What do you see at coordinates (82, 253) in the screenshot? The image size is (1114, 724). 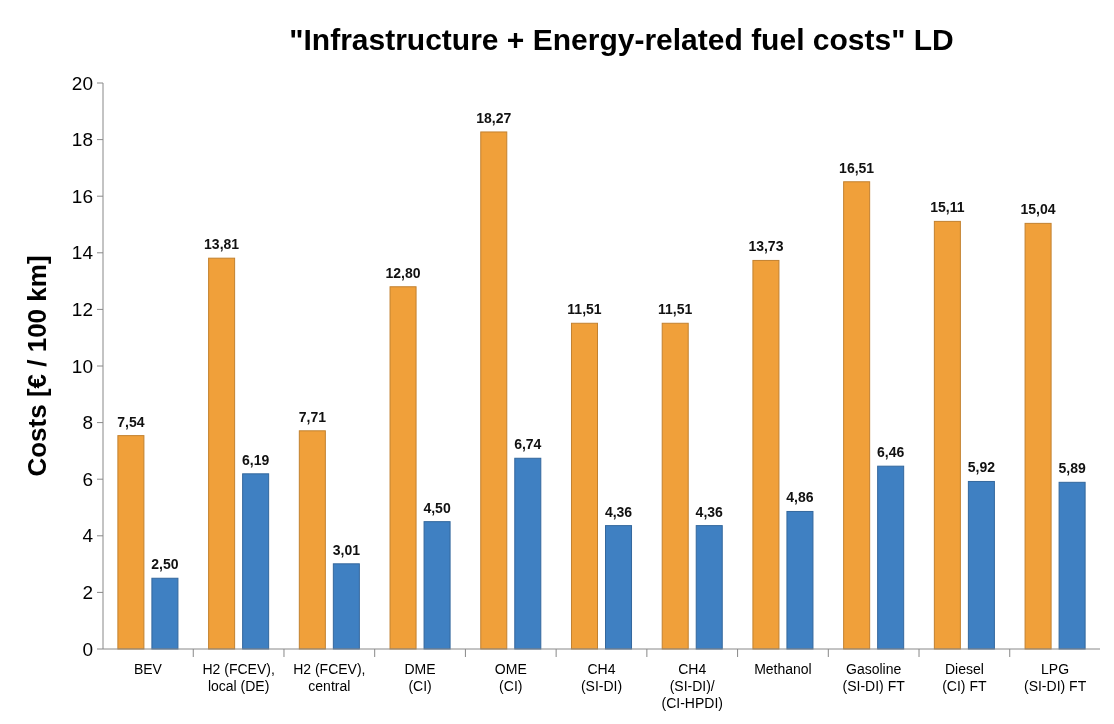 I see `y-tick-label: 14` at bounding box center [82, 253].